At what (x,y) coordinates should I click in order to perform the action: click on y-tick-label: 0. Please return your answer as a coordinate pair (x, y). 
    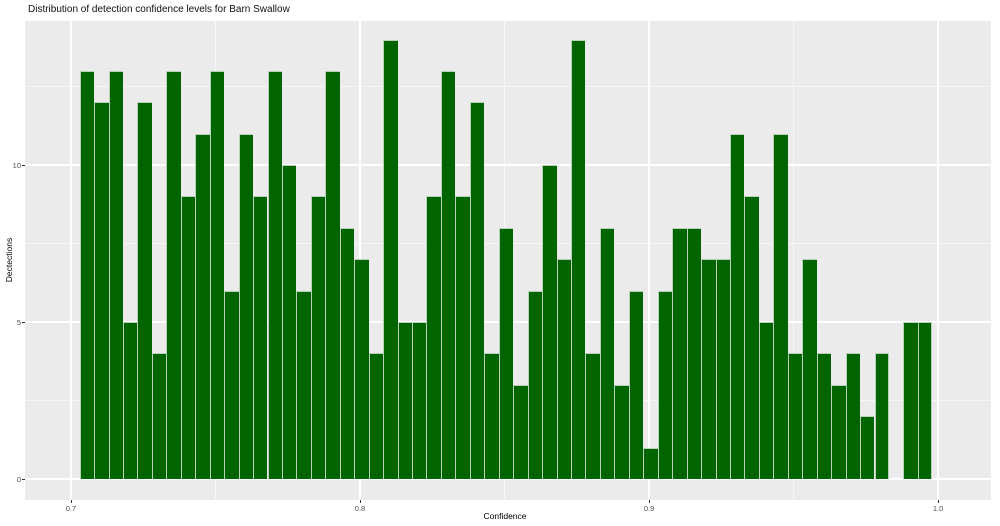
    Looking at the image, I should click on (18, 479).